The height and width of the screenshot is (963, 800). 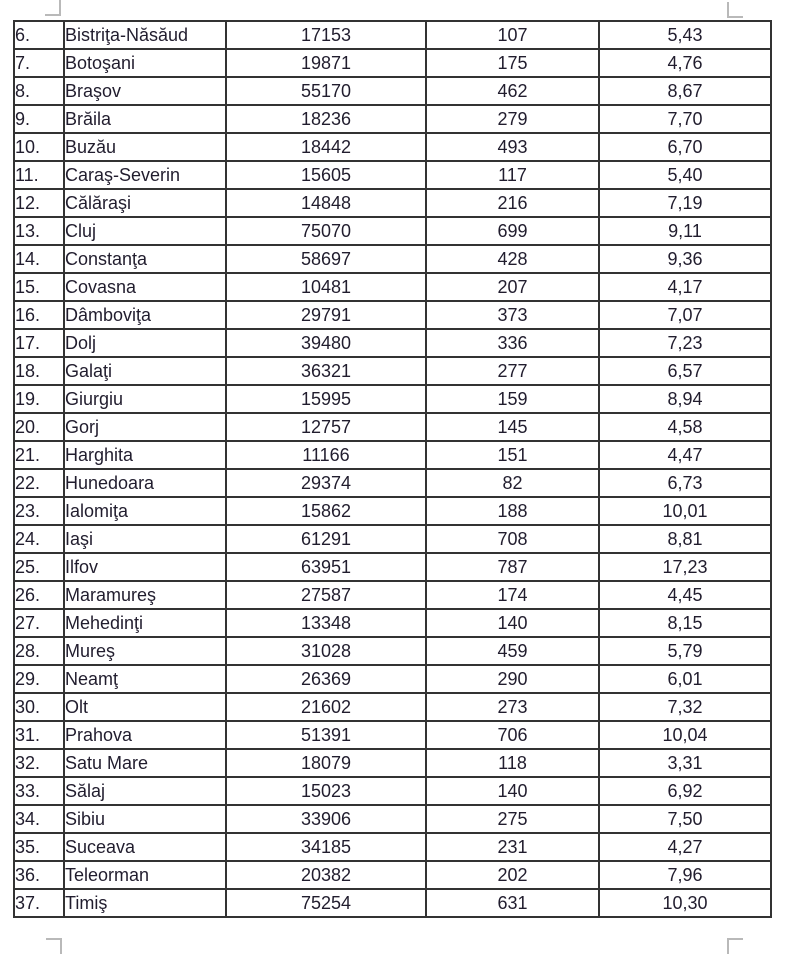 What do you see at coordinates (685, 175) in the screenshot?
I see `value-c-cell: 5,40` at bounding box center [685, 175].